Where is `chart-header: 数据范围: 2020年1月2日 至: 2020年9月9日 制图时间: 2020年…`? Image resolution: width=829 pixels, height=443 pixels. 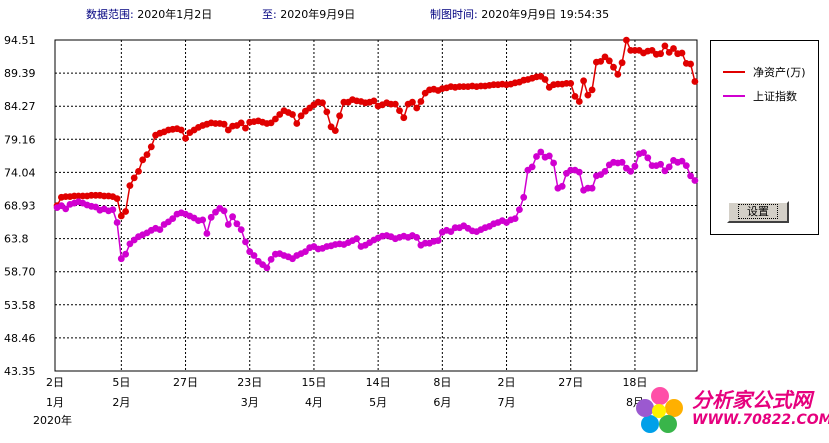
chart-header: 数据范围: 2020年1月2日 至: 2020年9月9日 制图时间: 2020年… is located at coordinates (414, 14).